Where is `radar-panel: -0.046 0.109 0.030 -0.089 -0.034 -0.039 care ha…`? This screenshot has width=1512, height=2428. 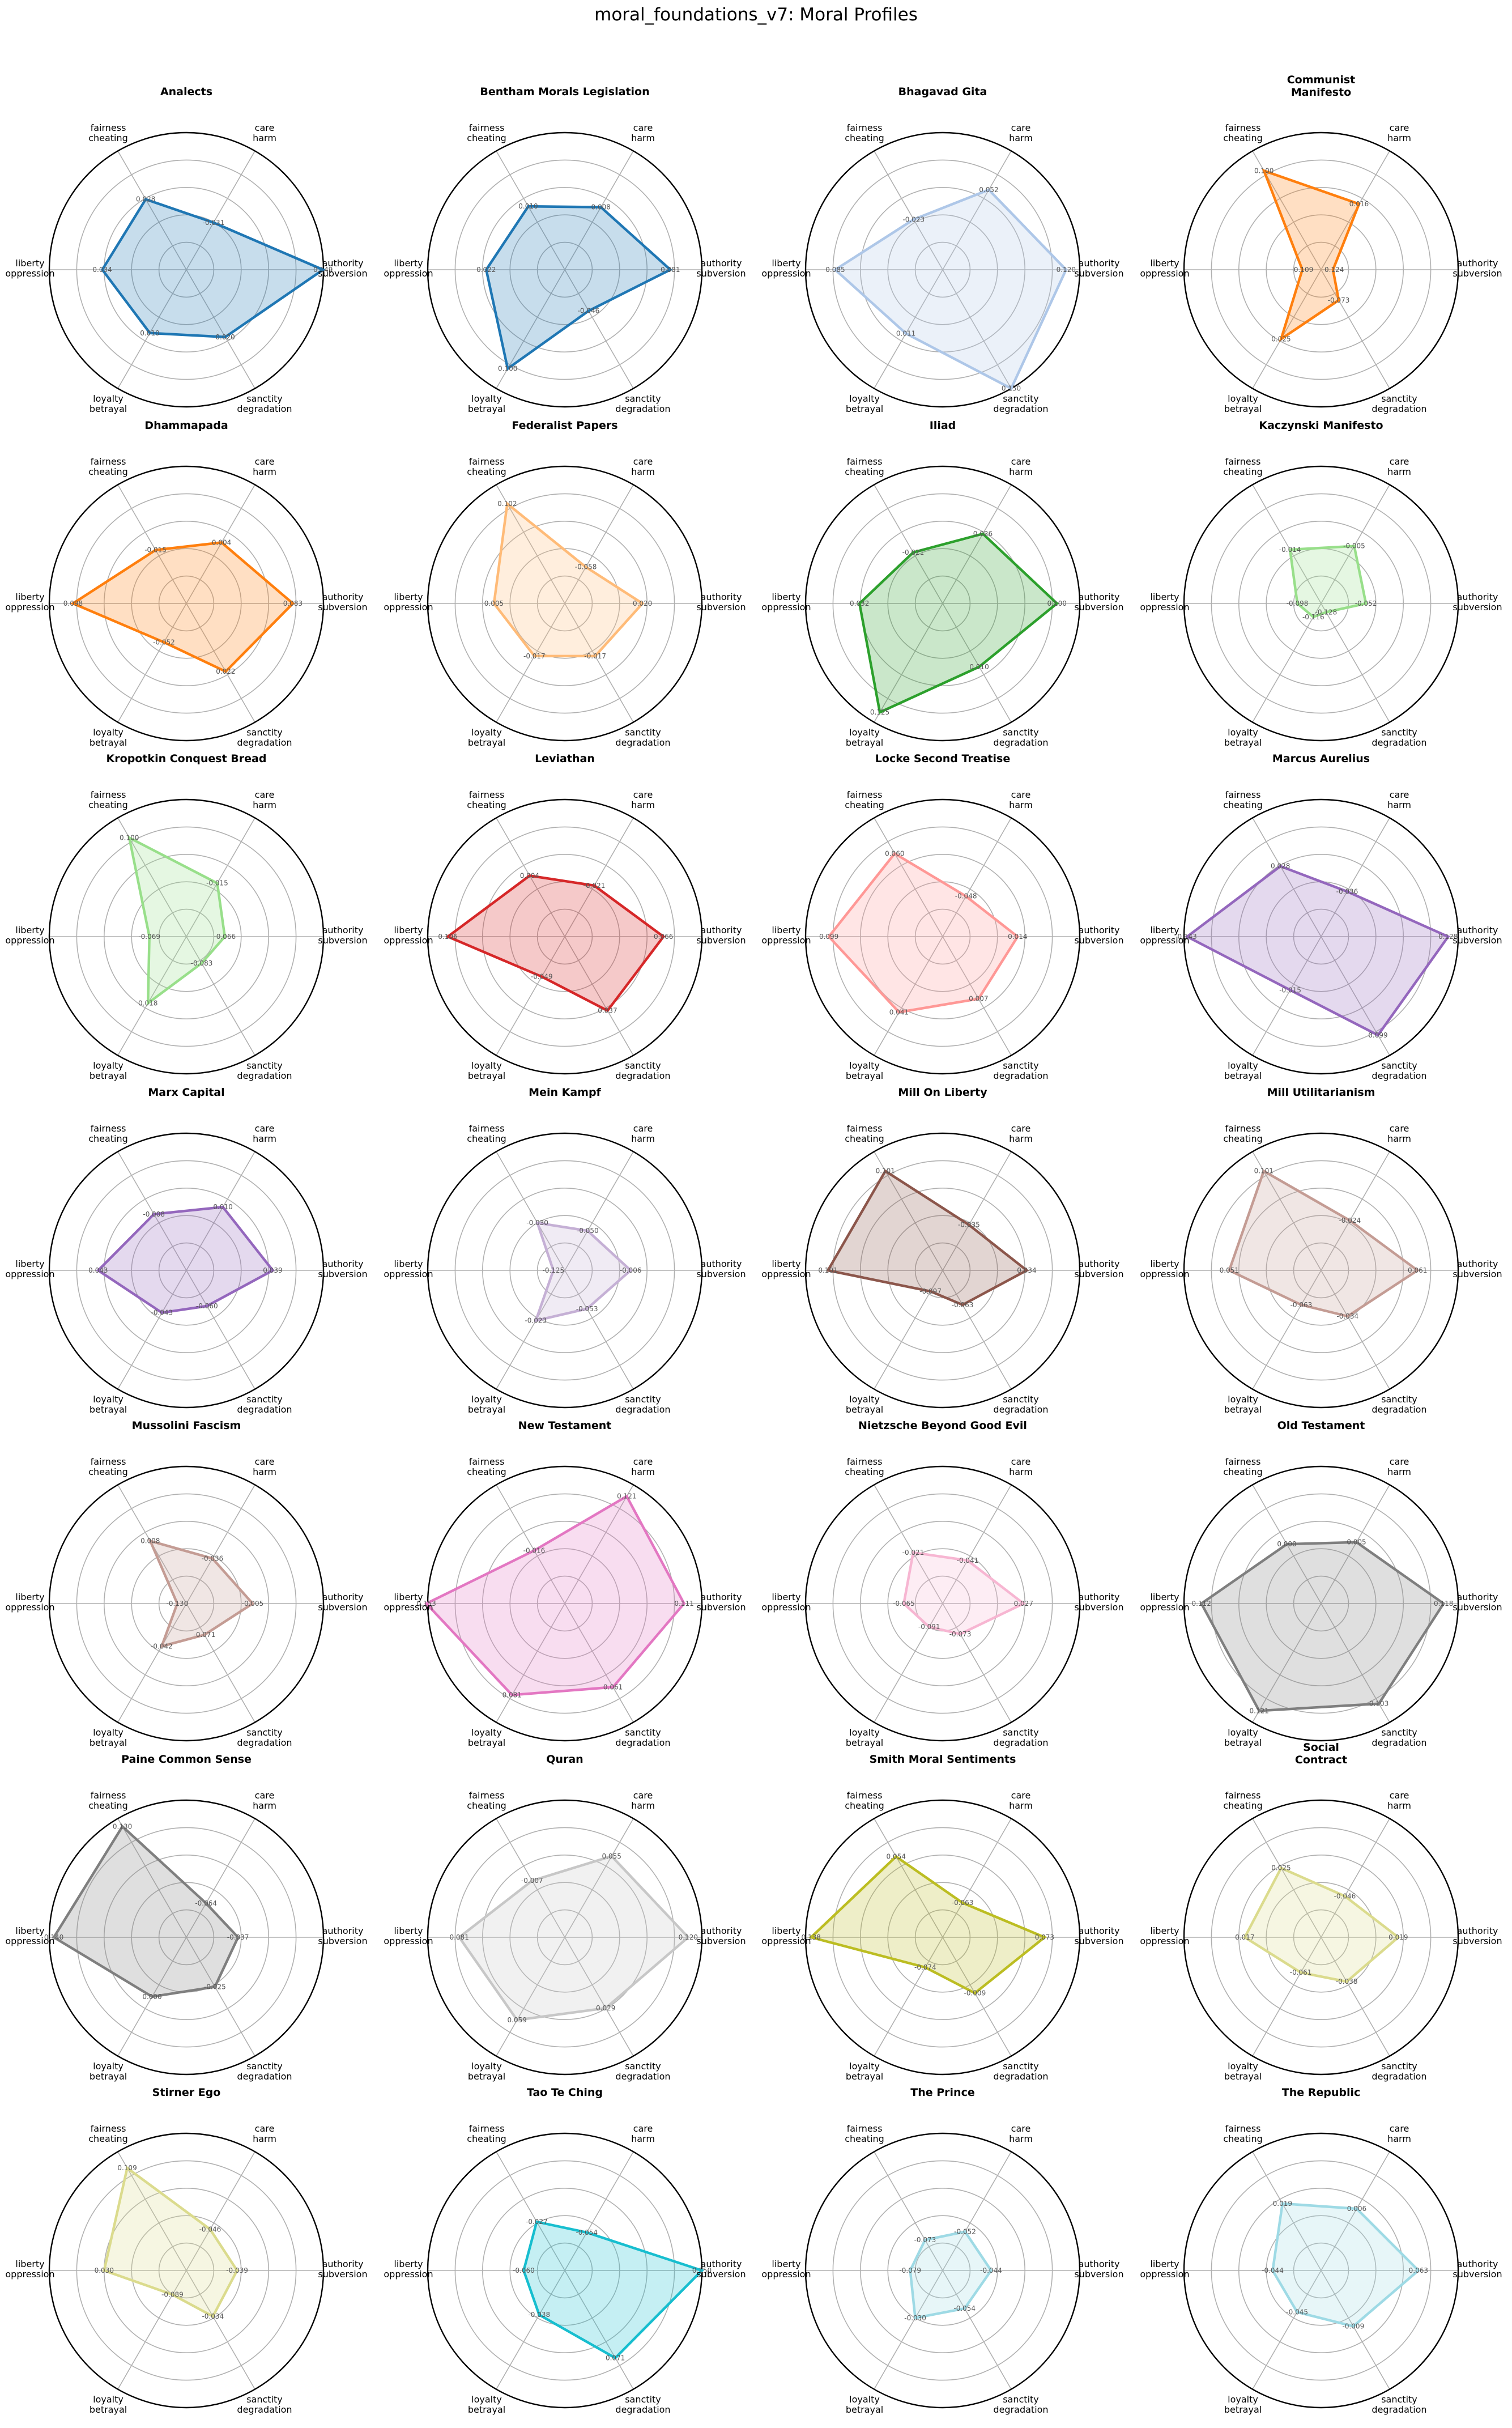 radar-panel: -0.046 0.109 0.030 -0.089 -0.034 -0.039 care ha… is located at coordinates (186, 2250).